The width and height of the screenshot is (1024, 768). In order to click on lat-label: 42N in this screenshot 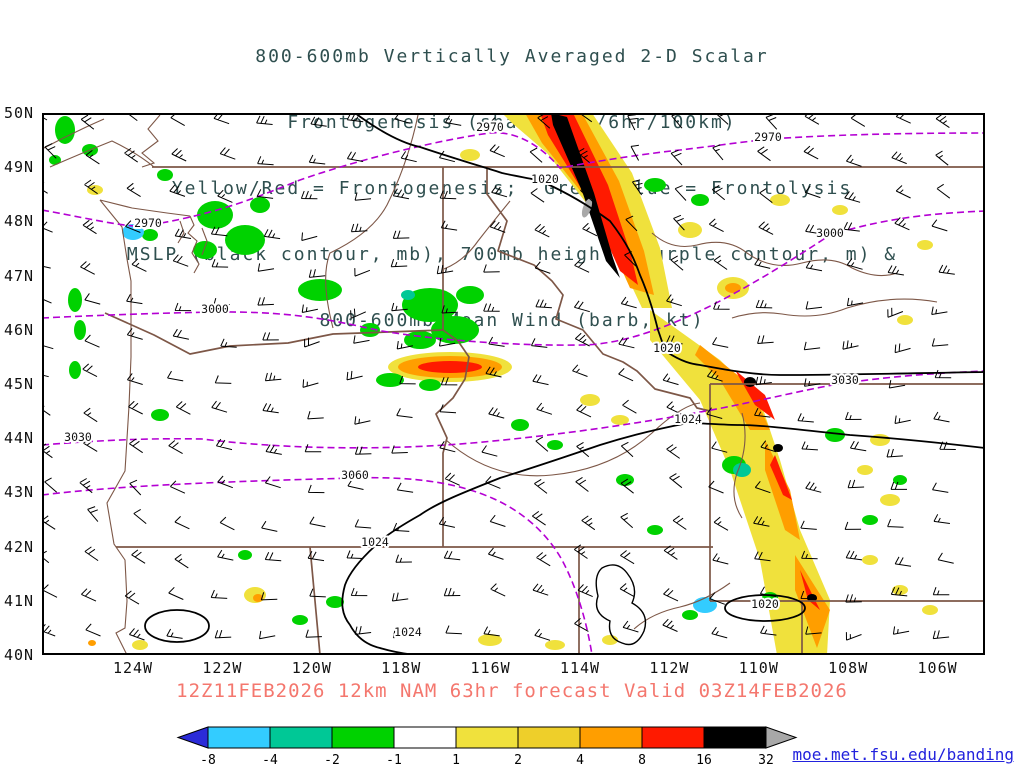, I will do `click(19, 546)`.